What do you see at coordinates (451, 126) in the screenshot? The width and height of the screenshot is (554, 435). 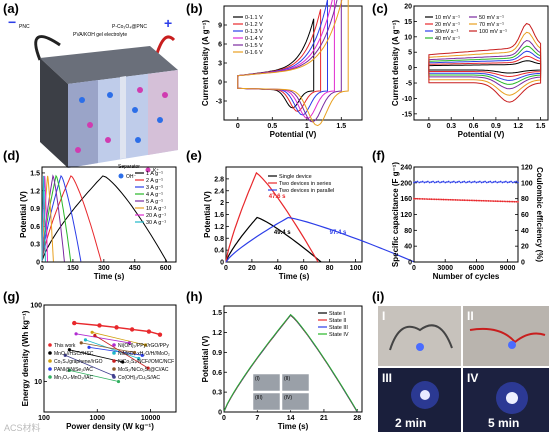 I see `c-x-tick-label: 0.3` at bounding box center [451, 126].